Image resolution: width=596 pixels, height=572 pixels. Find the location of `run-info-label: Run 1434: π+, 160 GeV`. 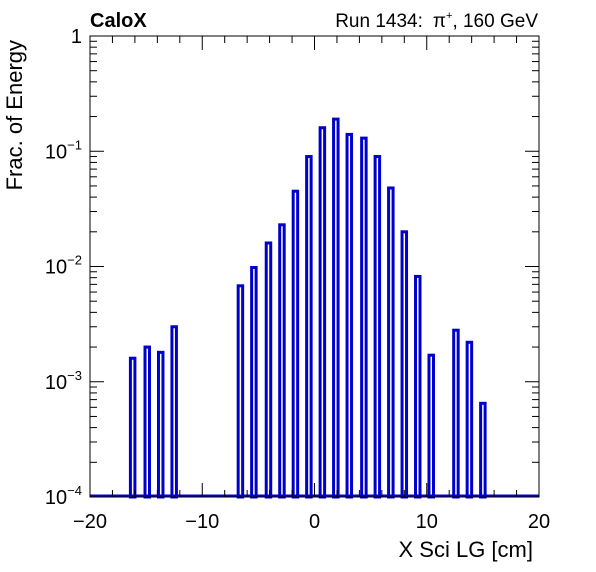

run-info-label: Run 1434: π+, 160 GeV is located at coordinates (436, 21).